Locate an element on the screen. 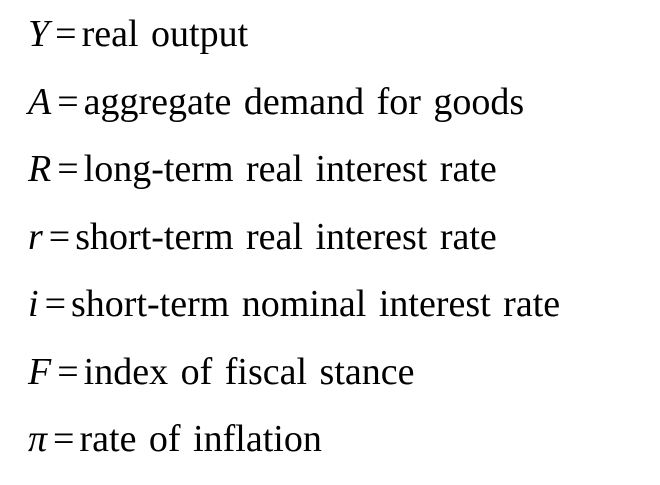  variable-symbol: r is located at coordinates (35, 236).